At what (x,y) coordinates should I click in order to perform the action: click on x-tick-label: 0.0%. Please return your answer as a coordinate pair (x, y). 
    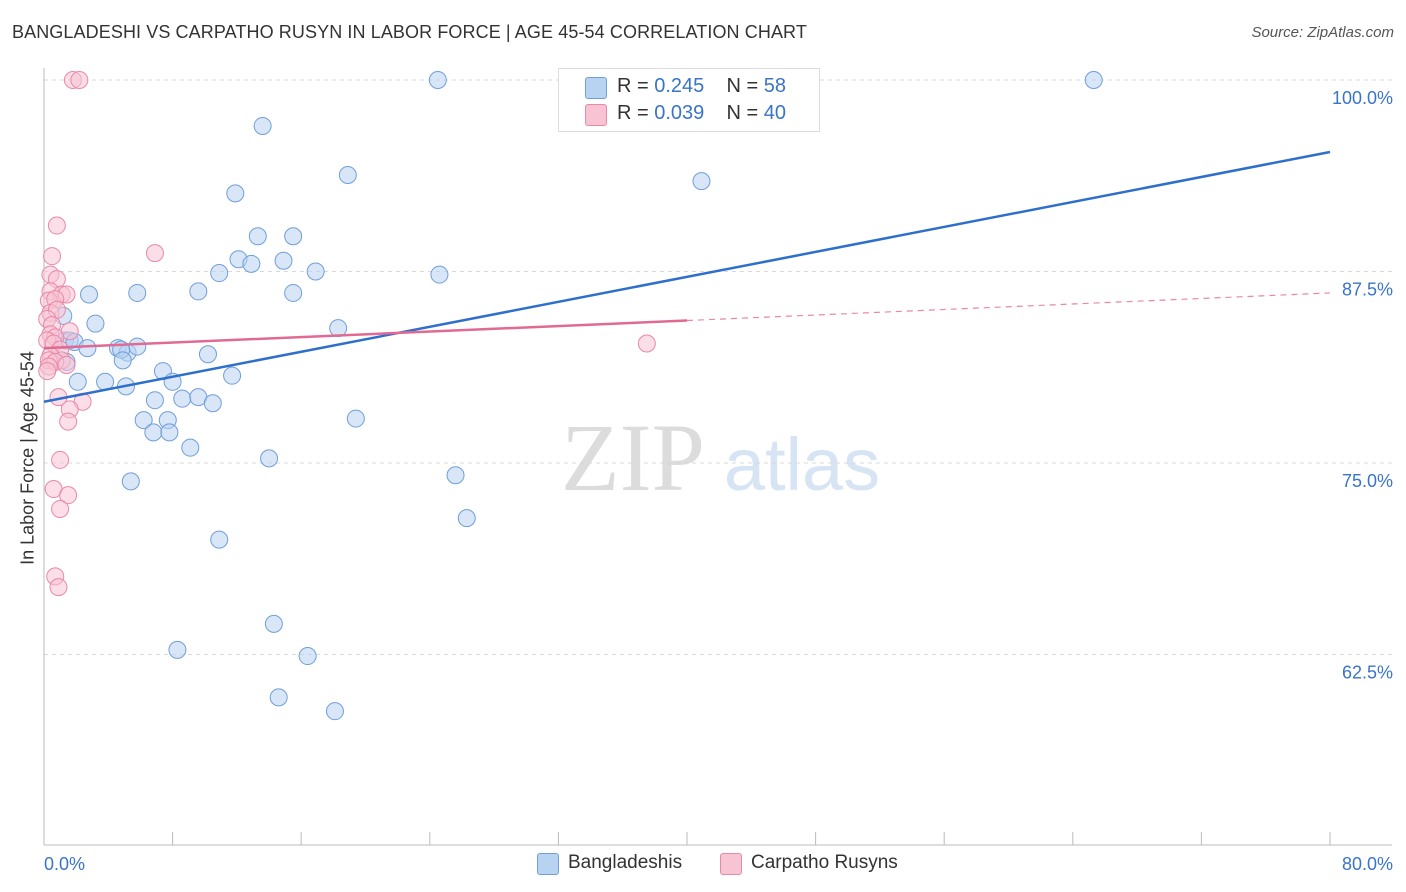
    Looking at the image, I should click on (64, 864).